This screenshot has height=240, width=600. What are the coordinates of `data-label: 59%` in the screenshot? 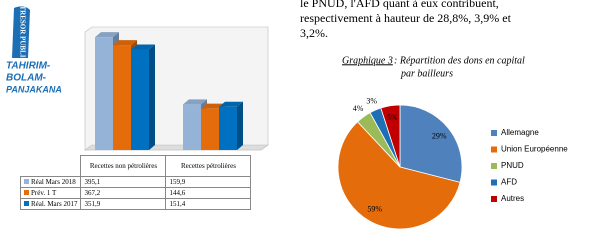 It's located at (374, 209).